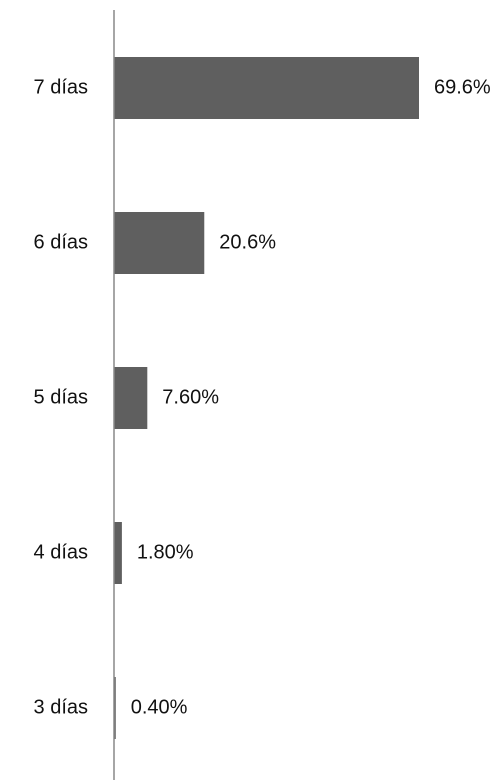 This screenshot has width=504, height=780. What do you see at coordinates (190, 397) in the screenshot?
I see `value-label-3: 7.60%` at bounding box center [190, 397].